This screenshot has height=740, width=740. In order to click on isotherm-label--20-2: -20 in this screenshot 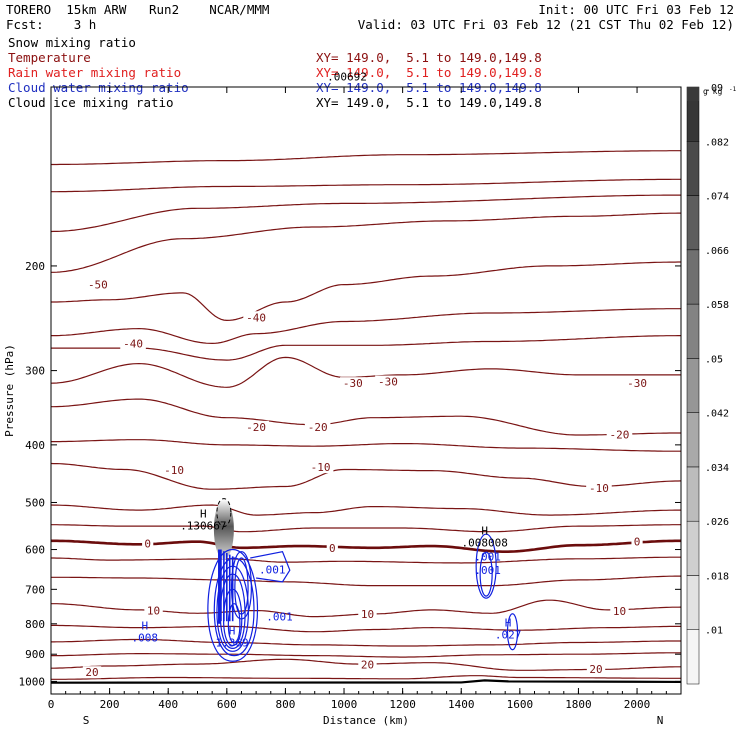, I will do `click(620, 434)`.